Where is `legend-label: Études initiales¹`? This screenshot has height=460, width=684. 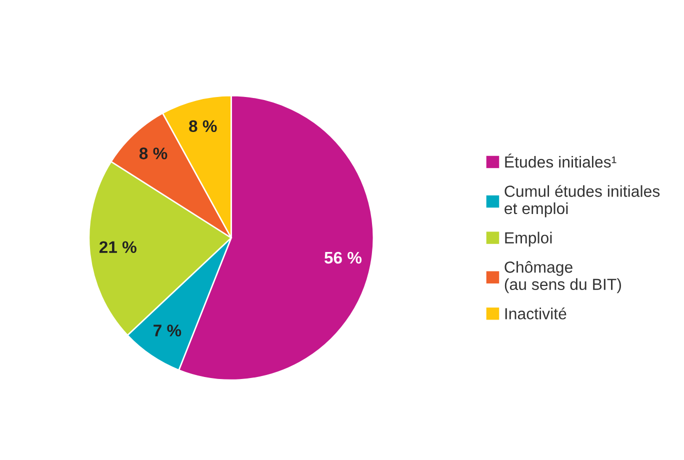
legend-label: Études initiales¹ is located at coordinates (560, 161).